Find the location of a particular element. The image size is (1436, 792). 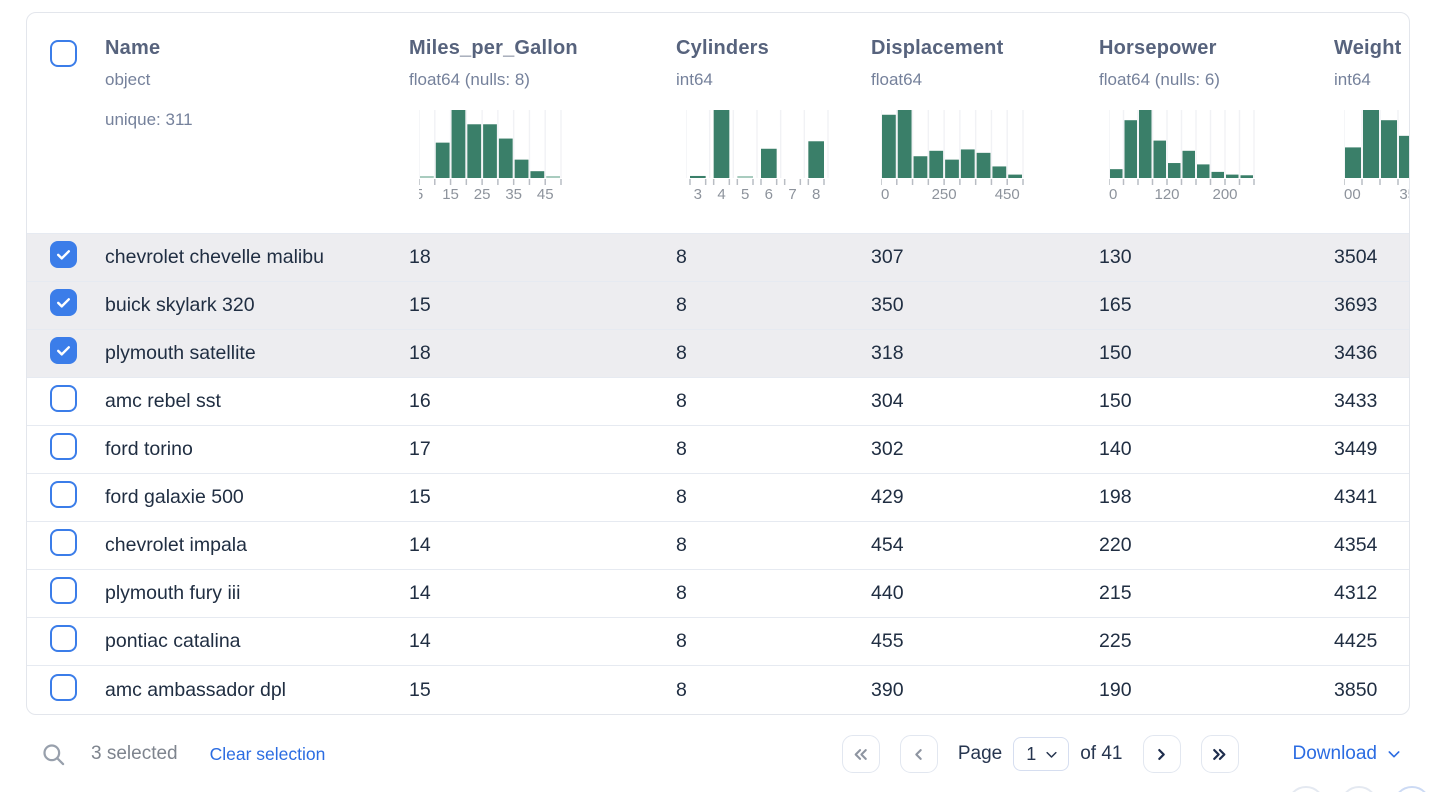

column-title: Displacement is located at coordinates (937, 48).